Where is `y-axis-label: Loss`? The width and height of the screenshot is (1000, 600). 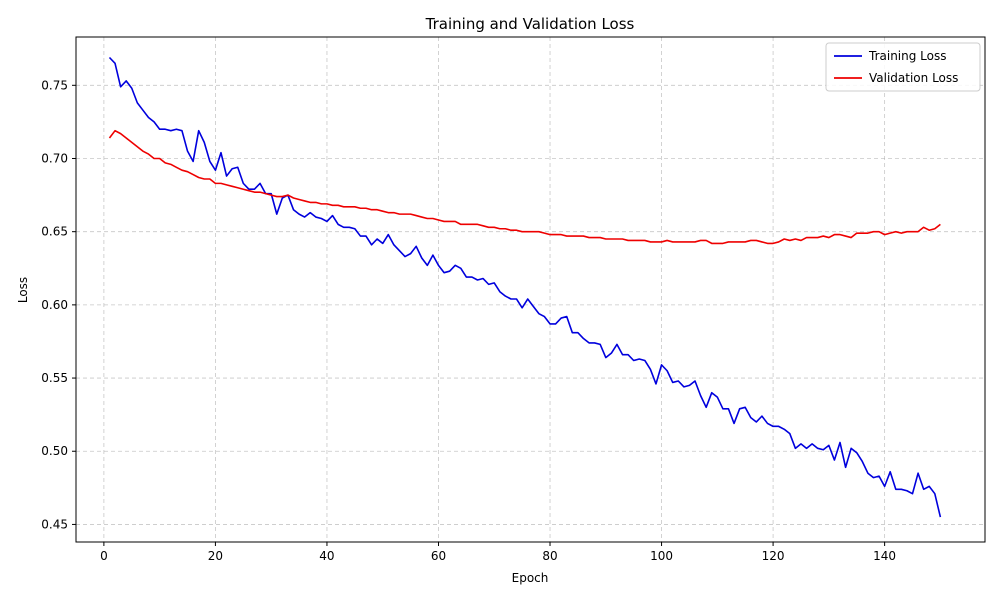
y-axis-label: Loss is located at coordinates (23, 290).